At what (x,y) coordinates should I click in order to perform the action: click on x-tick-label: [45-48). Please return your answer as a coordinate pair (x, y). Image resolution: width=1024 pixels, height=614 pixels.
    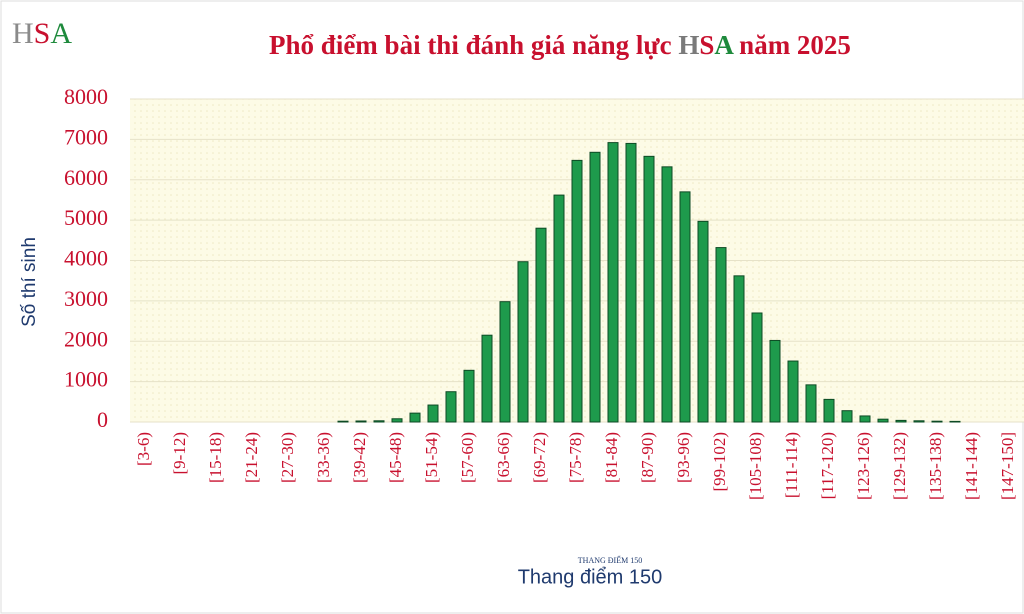
    Looking at the image, I should click on (395, 457).